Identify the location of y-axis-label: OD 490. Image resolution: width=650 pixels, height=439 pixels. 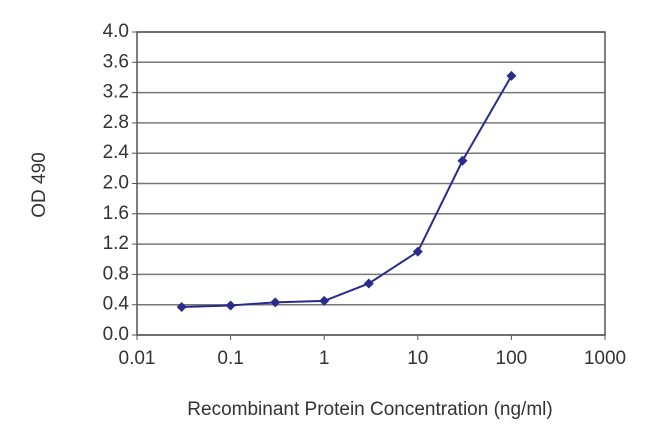
(39, 184).